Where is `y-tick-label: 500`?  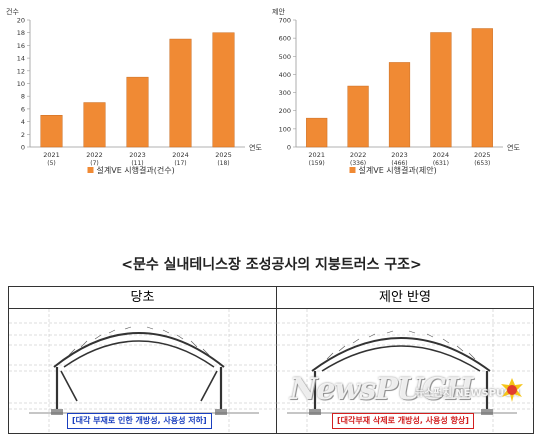
y-tick-label: 500 is located at coordinates (285, 57).